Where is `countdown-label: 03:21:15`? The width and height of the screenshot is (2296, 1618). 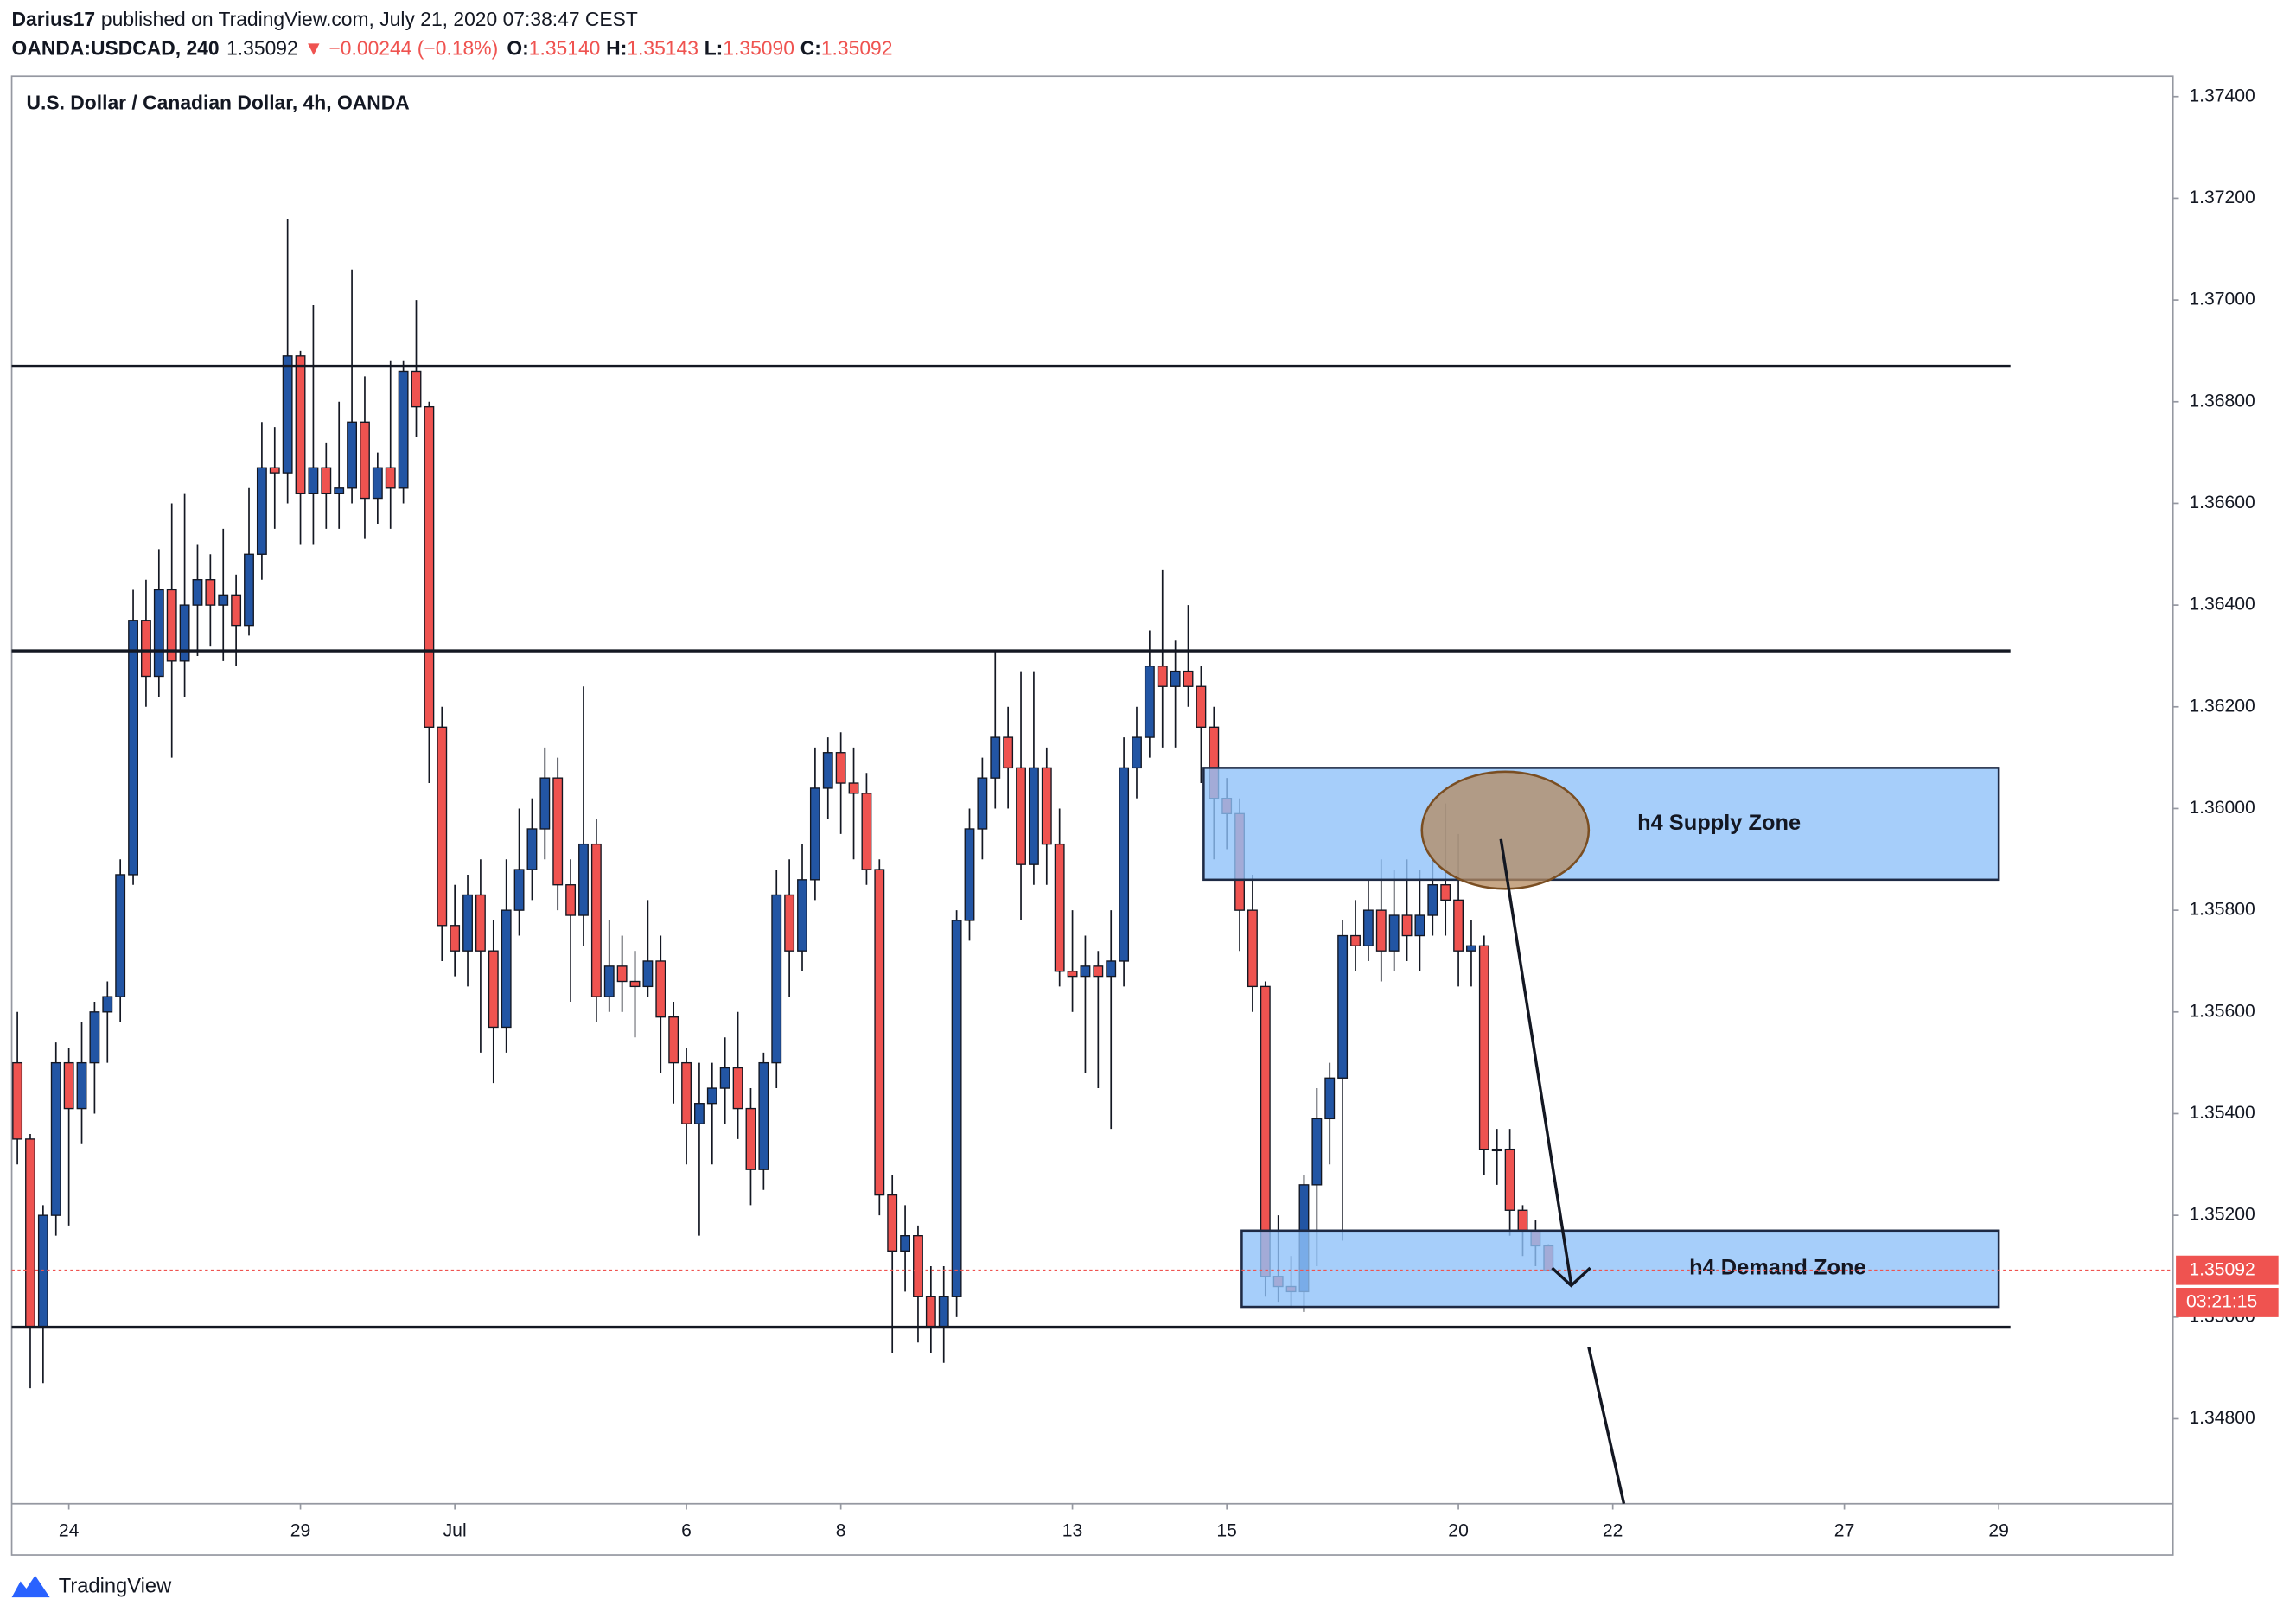
countdown-label: 03:21:15 is located at coordinates (2221, 1302).